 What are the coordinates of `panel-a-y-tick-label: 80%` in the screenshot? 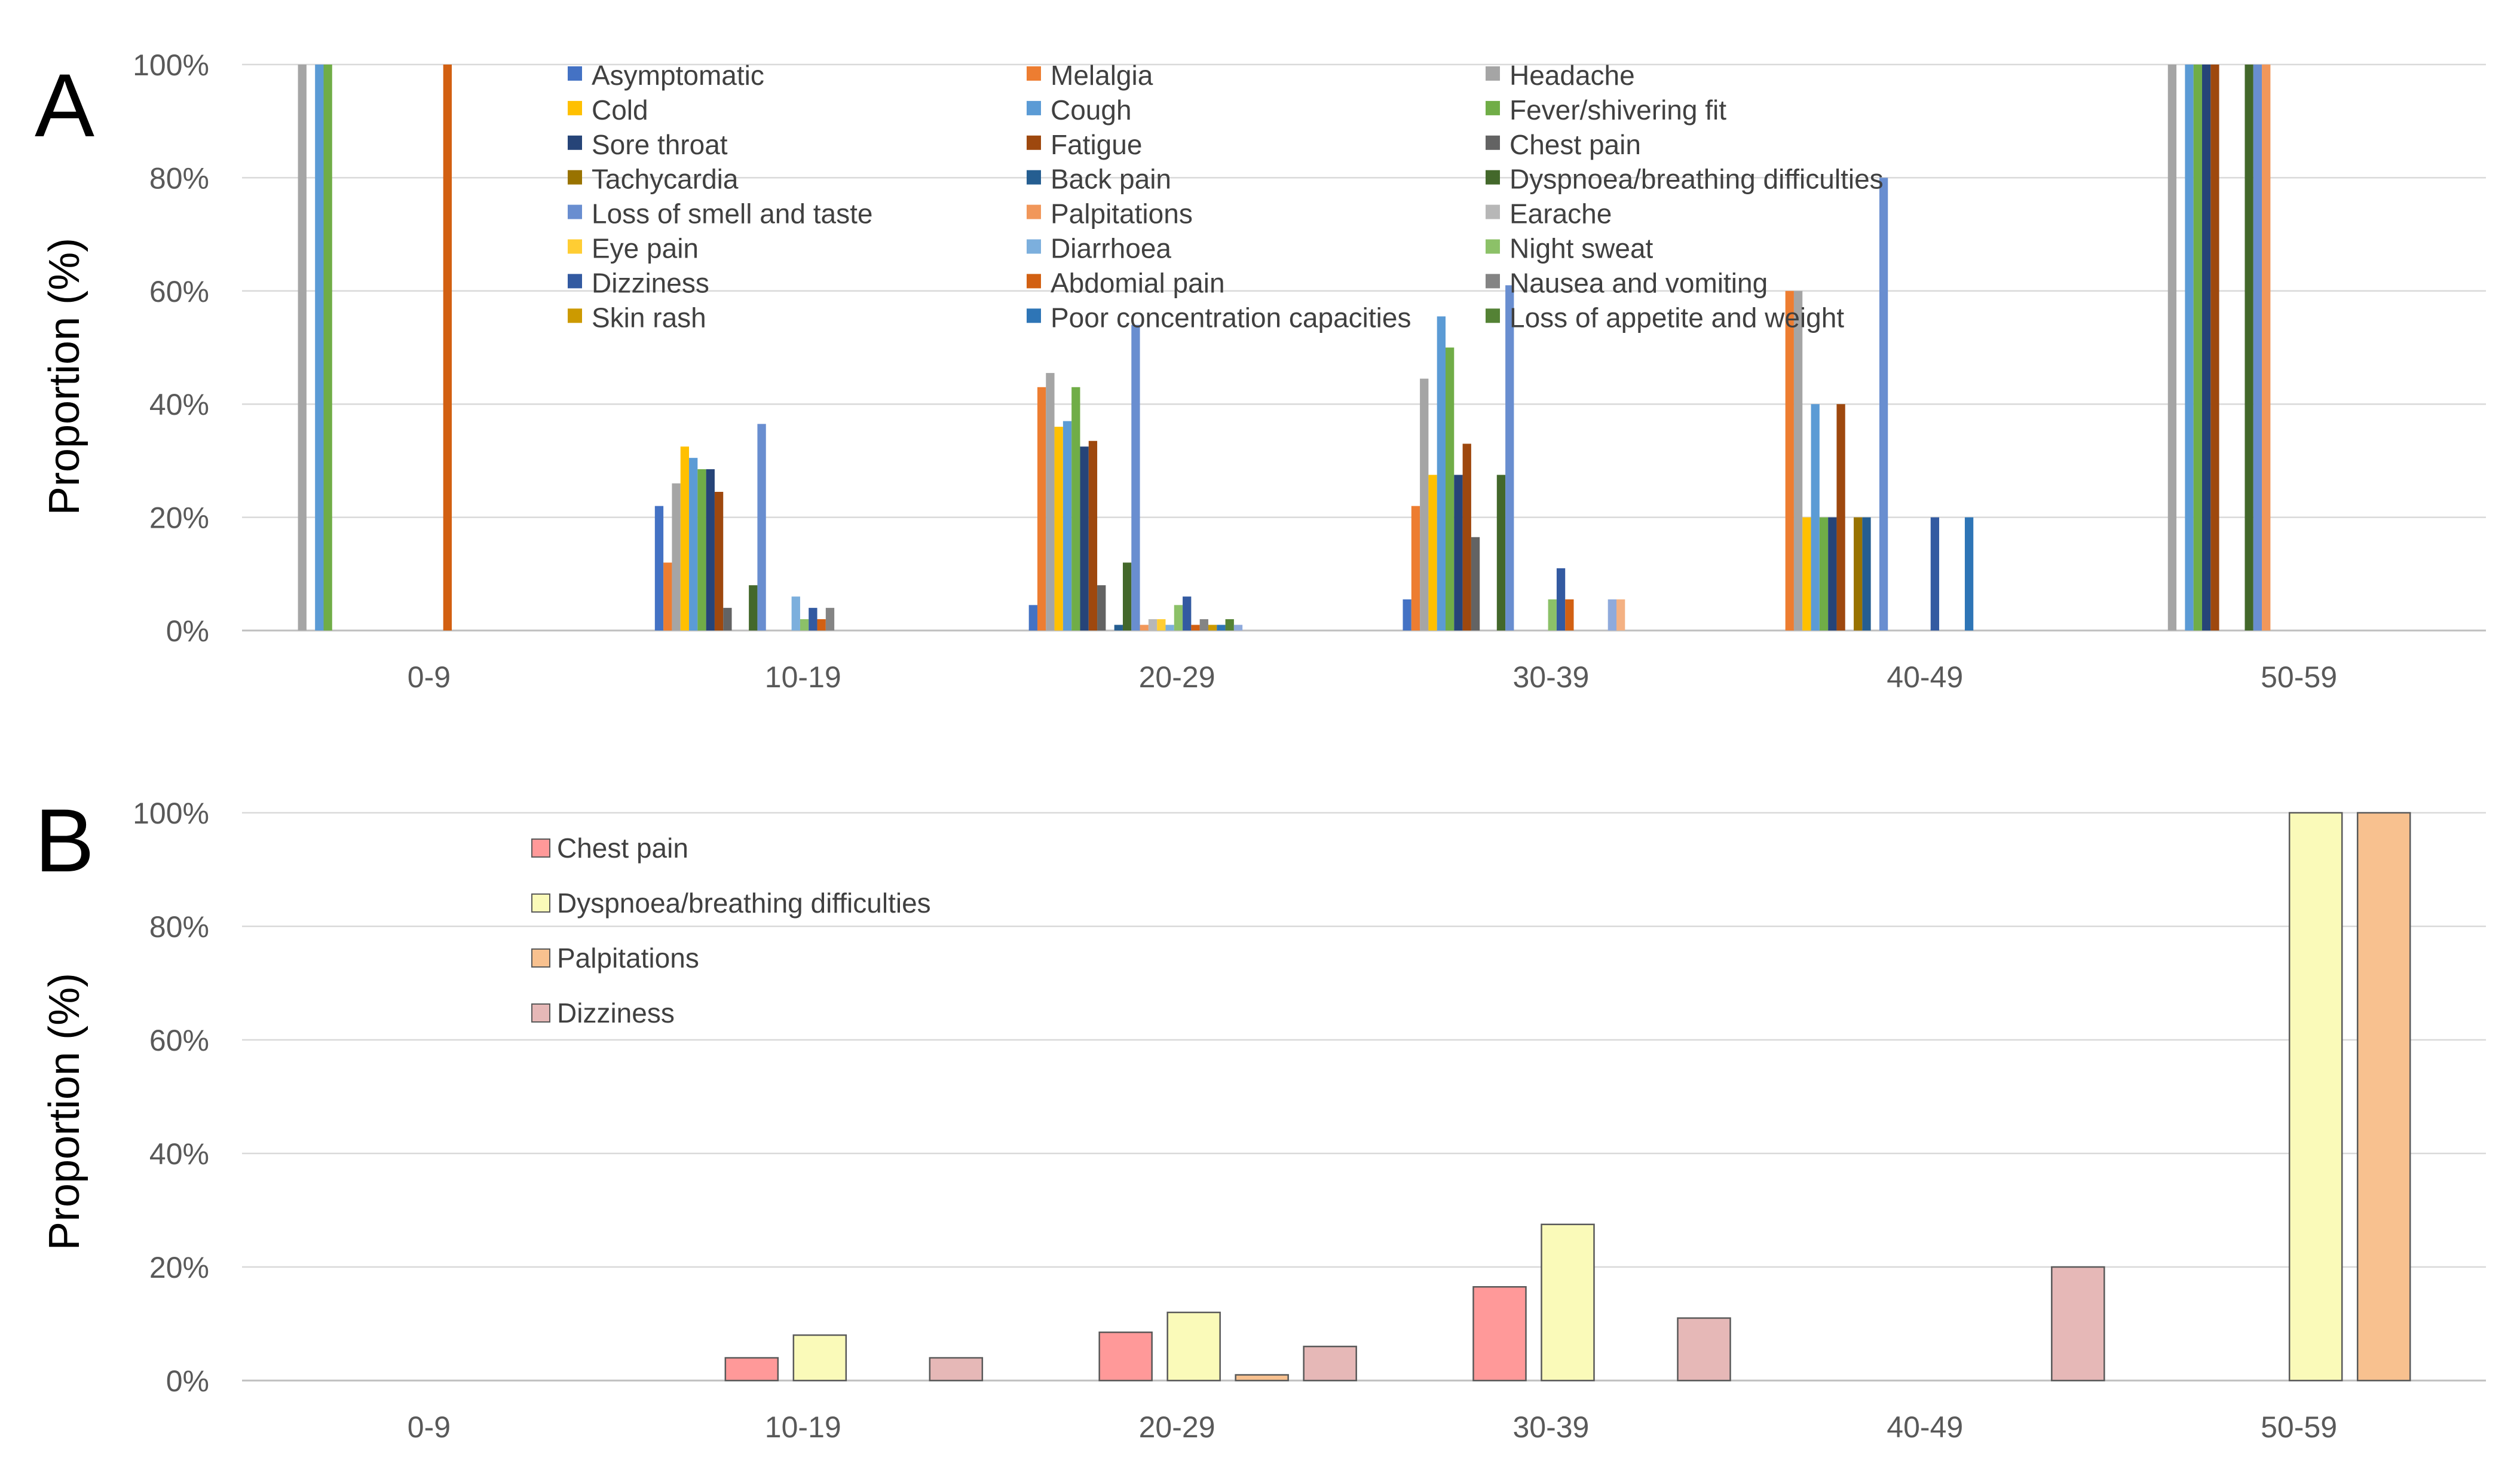 It's located at (179, 178).